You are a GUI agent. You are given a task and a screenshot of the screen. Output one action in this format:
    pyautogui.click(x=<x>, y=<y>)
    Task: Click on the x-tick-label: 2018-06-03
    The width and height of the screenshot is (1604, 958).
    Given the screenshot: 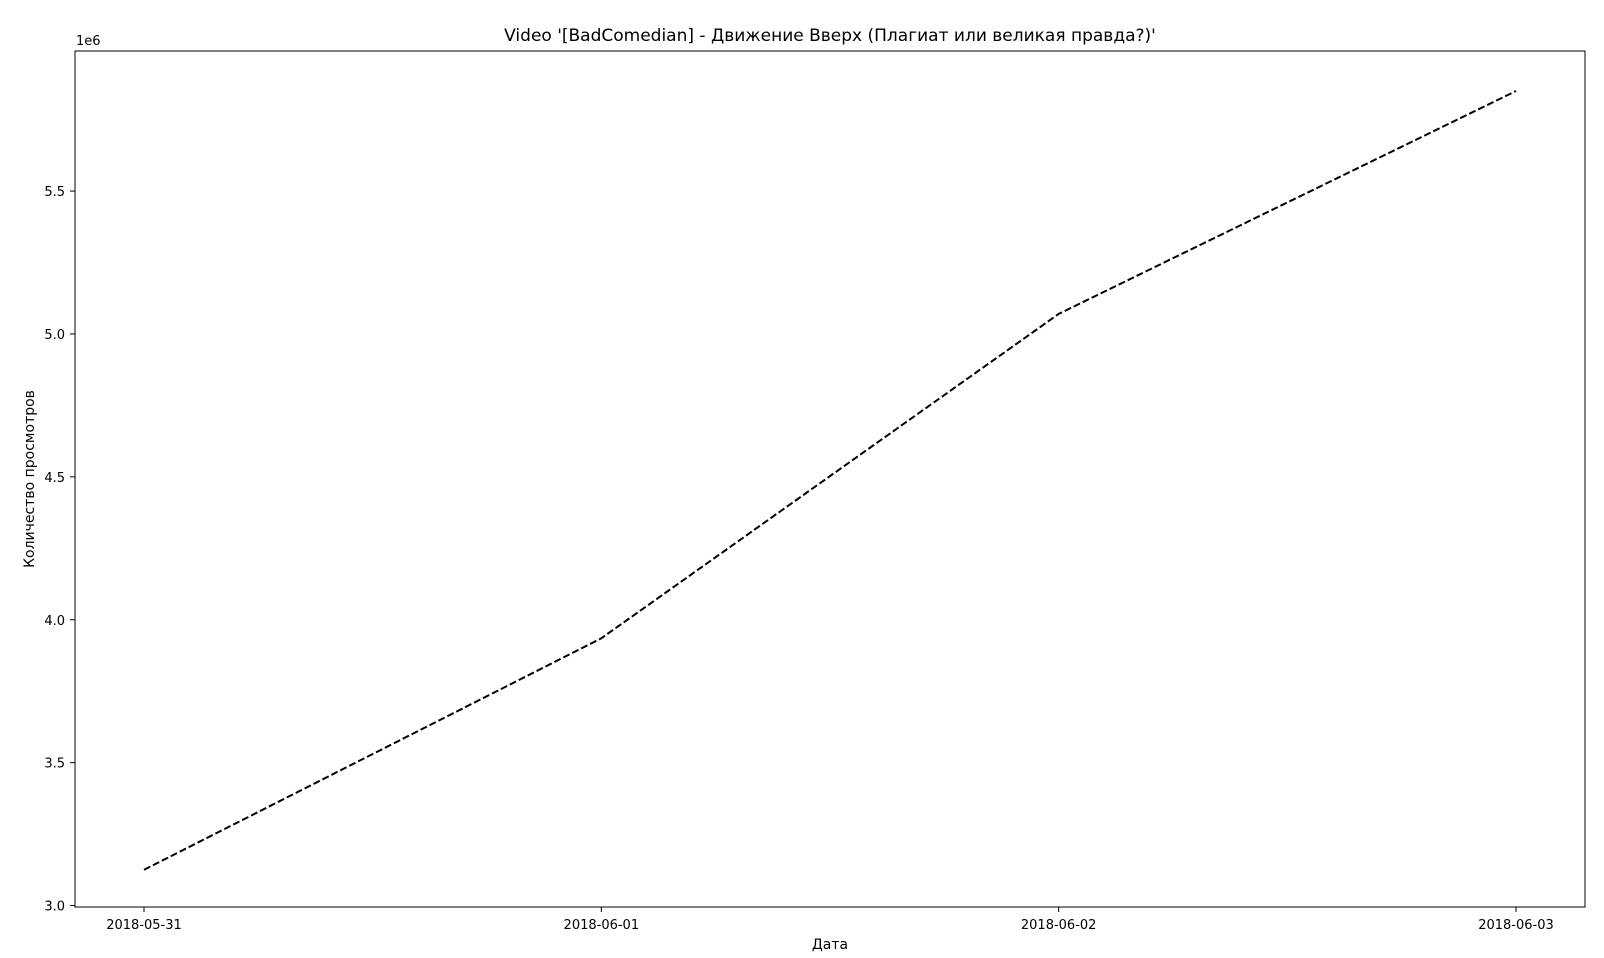 What is the action you would take?
    pyautogui.click(x=1516, y=925)
    